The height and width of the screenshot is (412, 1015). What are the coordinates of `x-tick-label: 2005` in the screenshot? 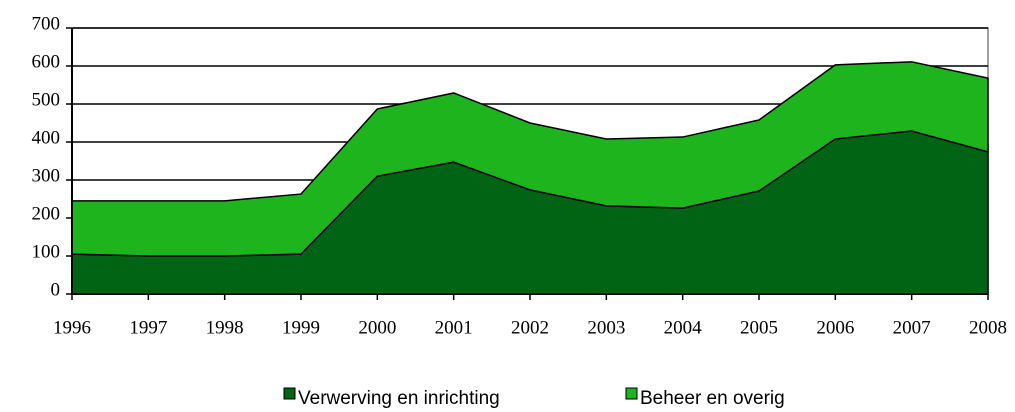 It's located at (759, 327).